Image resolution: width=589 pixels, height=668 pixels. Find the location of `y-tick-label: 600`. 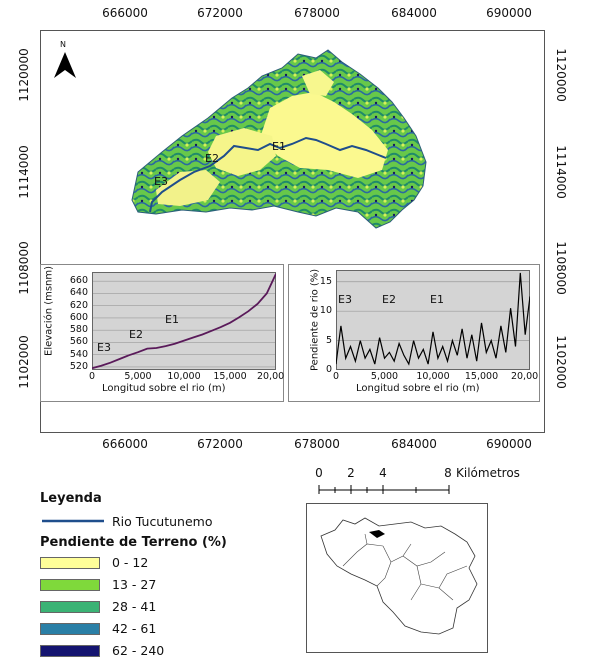

y-tick-label: 600 is located at coordinates (78, 317).